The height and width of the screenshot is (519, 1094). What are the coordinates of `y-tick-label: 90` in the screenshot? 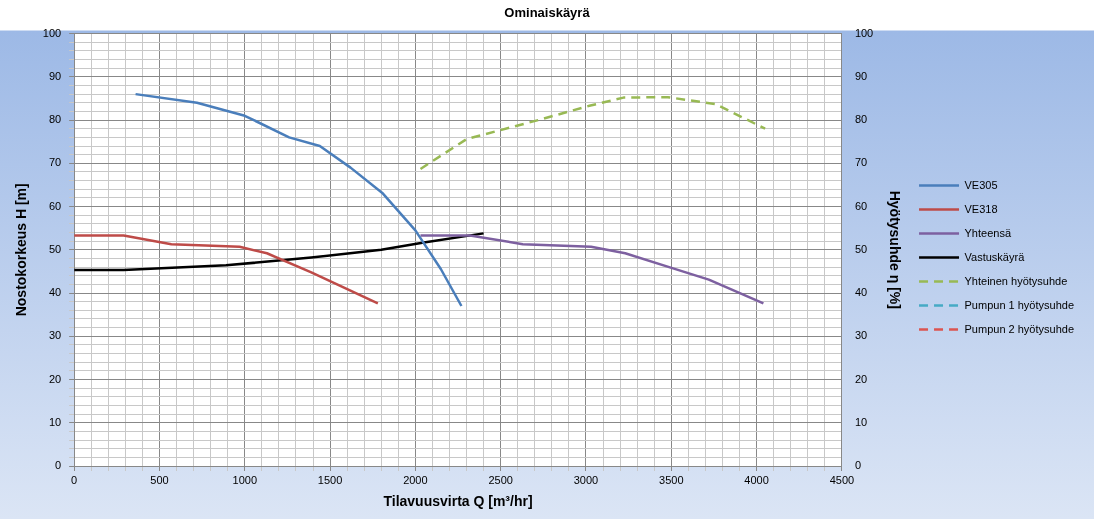 It's located at (55, 75).